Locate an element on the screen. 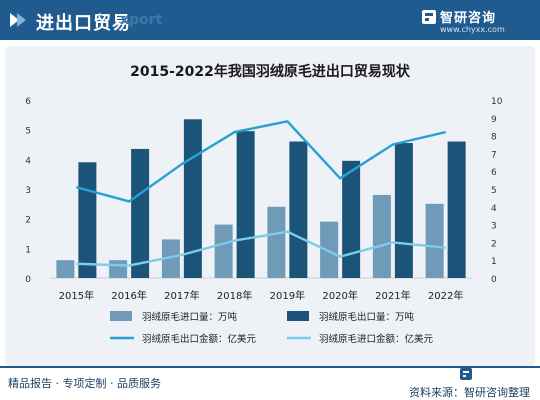  y-left-tick-label: 1 is located at coordinates (28, 250).